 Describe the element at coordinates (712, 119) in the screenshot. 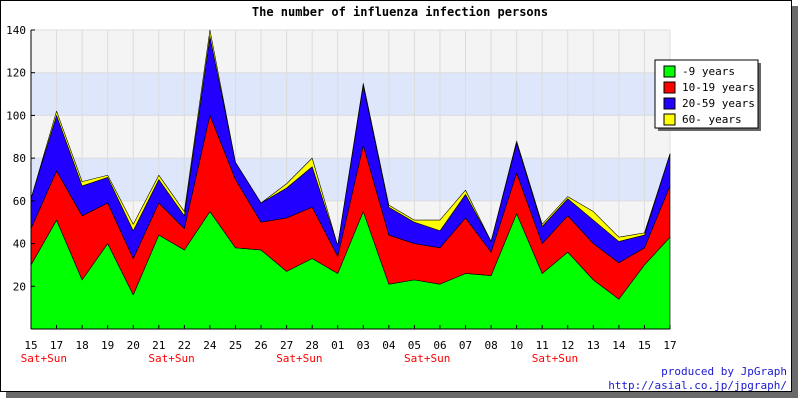

I see `legend-label: 60- years` at that location.